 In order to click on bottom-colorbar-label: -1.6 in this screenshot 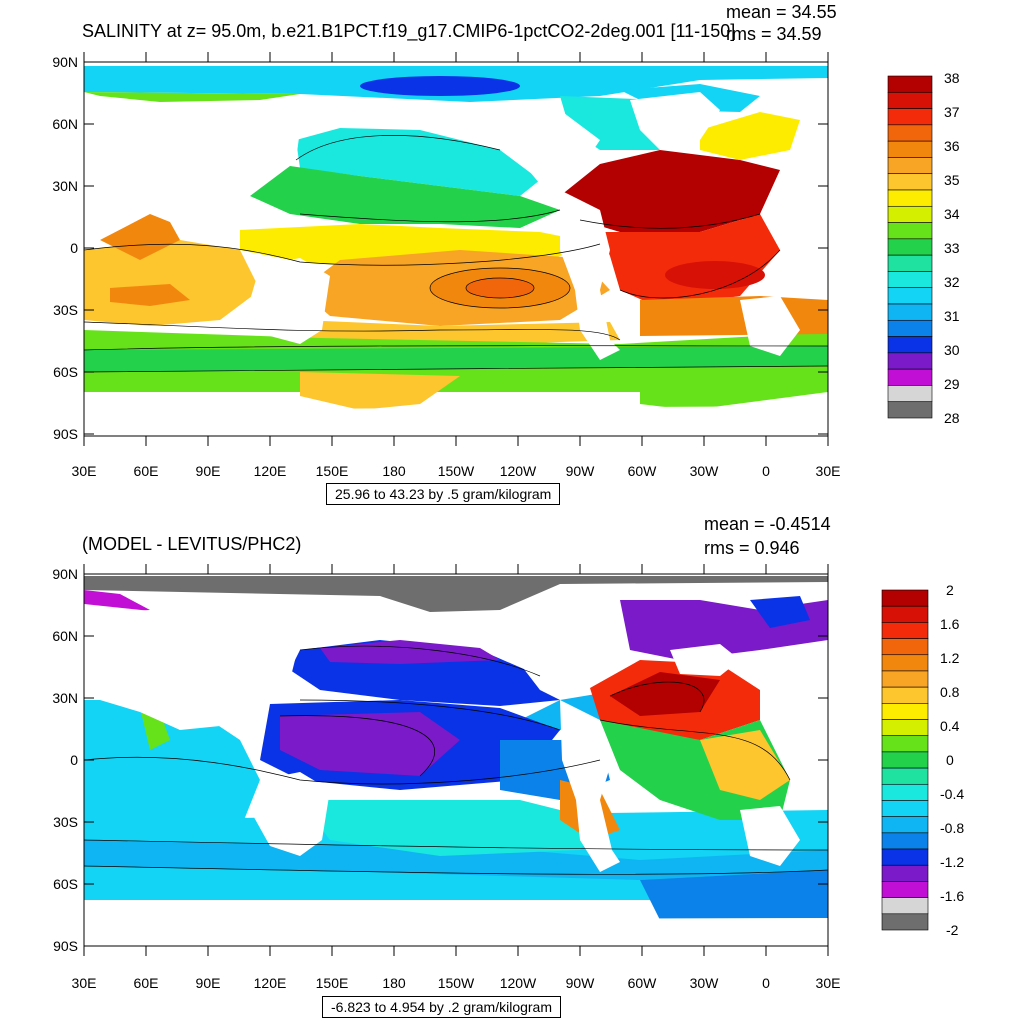, I will do `click(952, 896)`.